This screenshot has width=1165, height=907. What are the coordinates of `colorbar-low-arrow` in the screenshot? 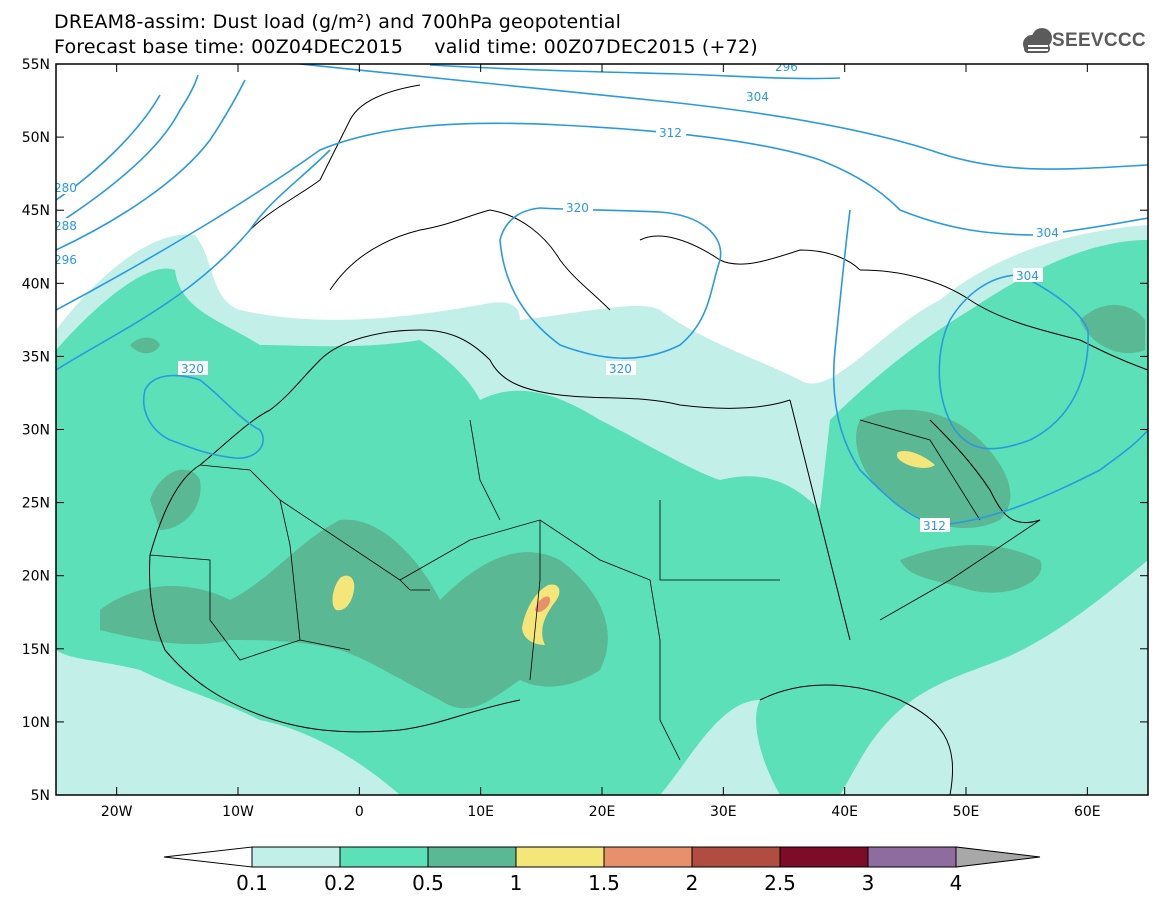 It's located at (208, 857).